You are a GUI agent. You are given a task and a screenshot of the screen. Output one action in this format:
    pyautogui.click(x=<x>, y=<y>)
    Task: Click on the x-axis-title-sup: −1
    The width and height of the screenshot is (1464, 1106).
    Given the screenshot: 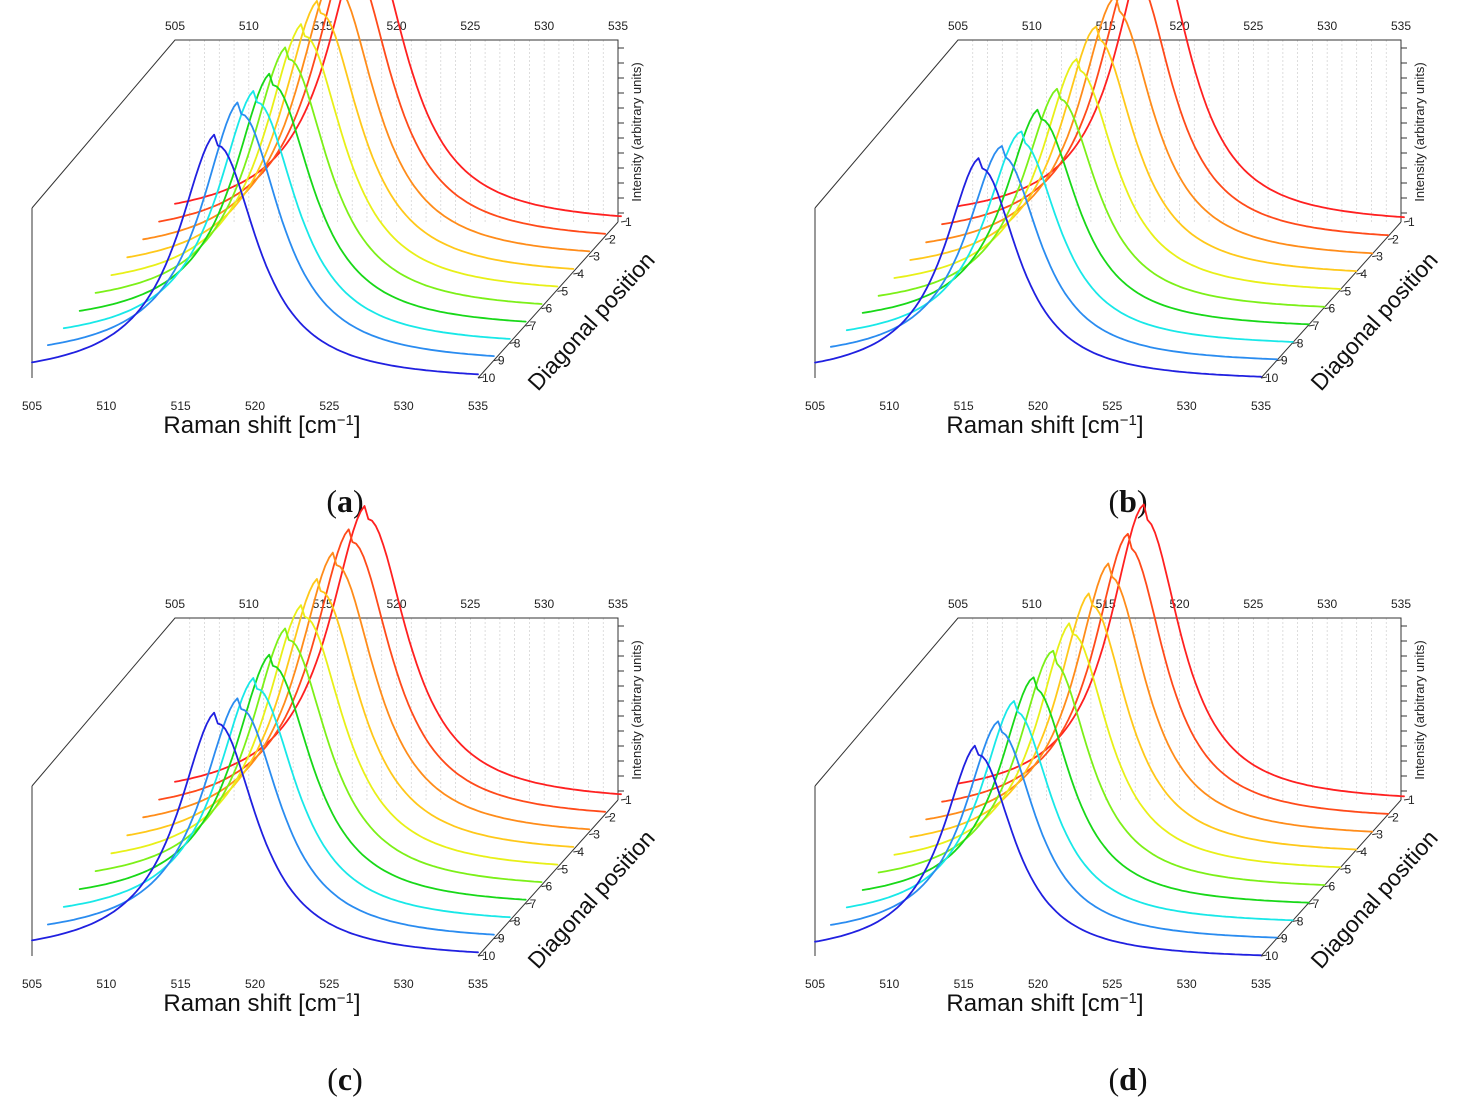 What is the action you would take?
    pyautogui.click(x=345, y=420)
    